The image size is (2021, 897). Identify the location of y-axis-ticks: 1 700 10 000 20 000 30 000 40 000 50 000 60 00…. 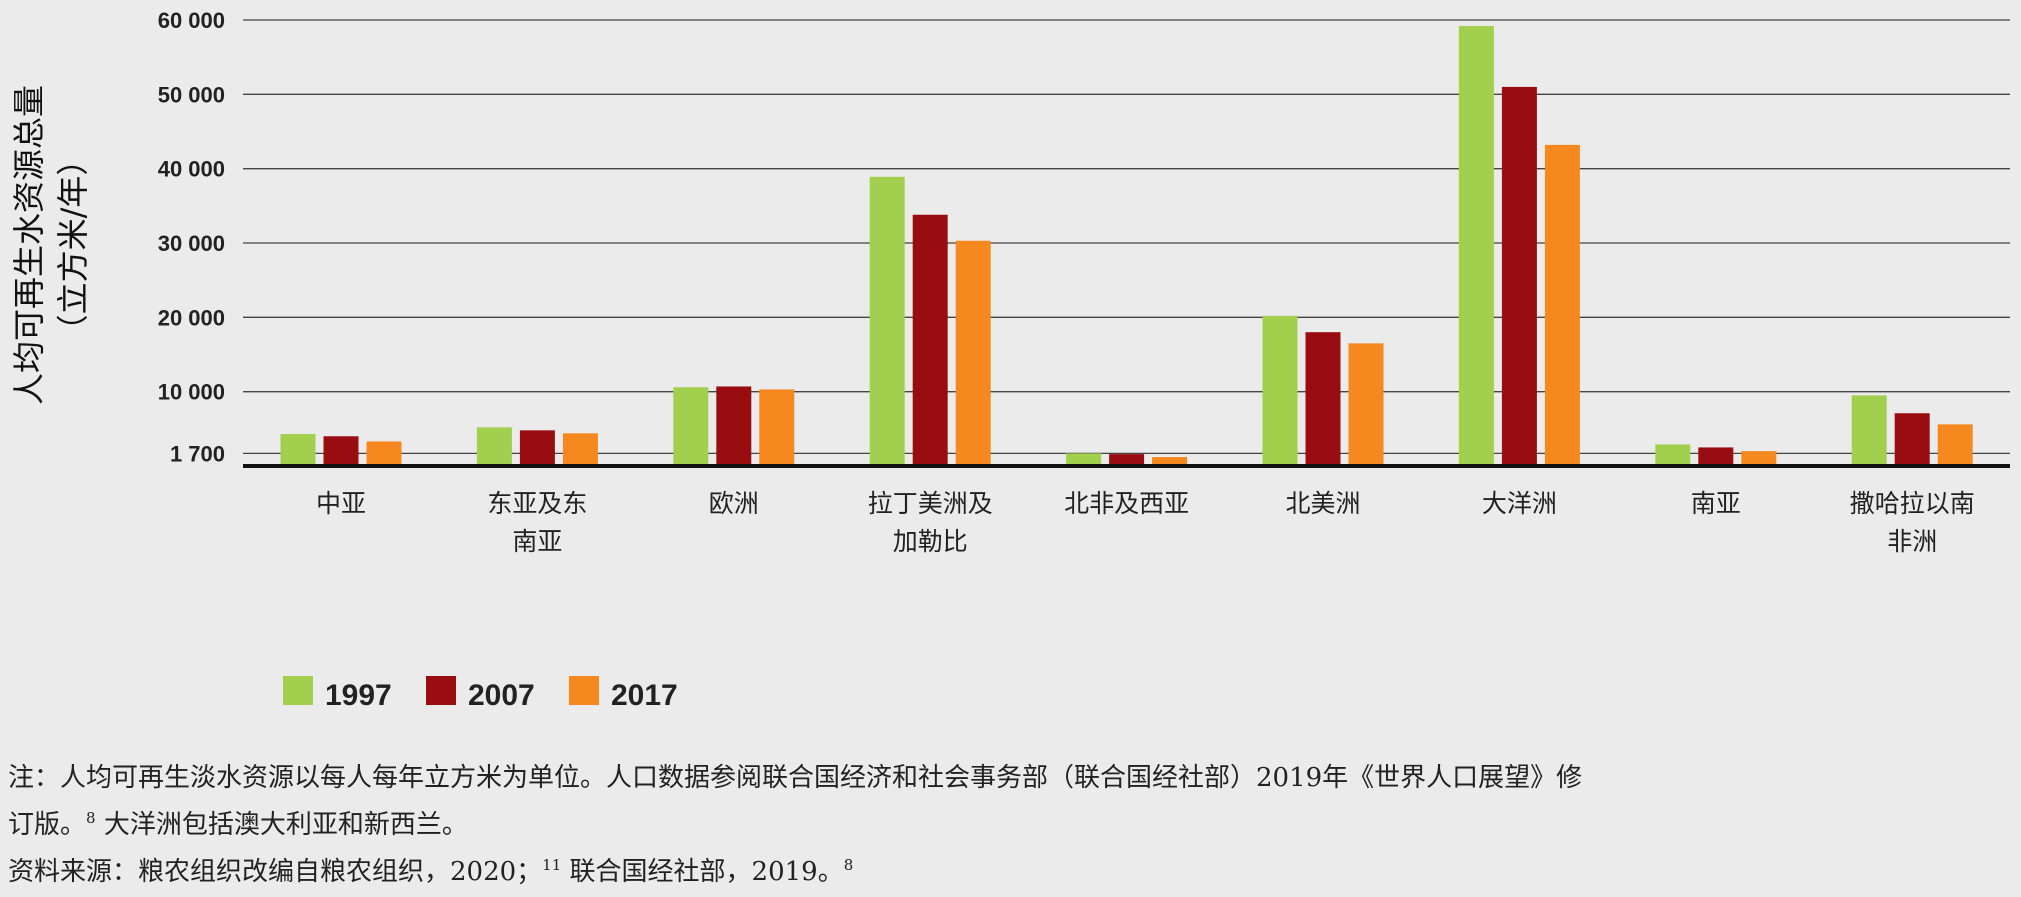
(191, 237).